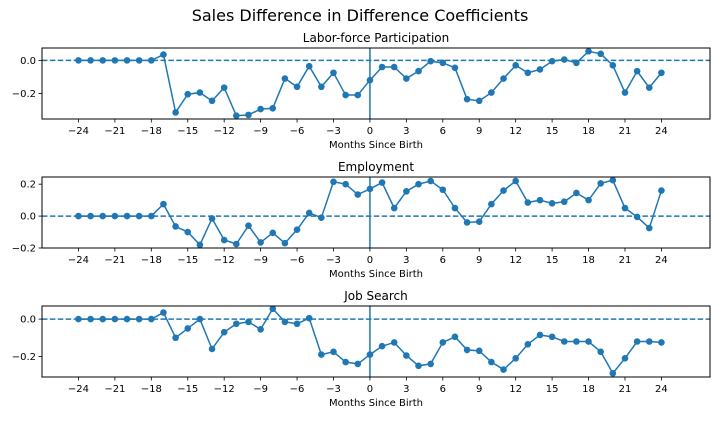 Image resolution: width=720 pixels, height=432 pixels. What do you see at coordinates (151, 389) in the screenshot?
I see `x-tick-label: −18` at bounding box center [151, 389].